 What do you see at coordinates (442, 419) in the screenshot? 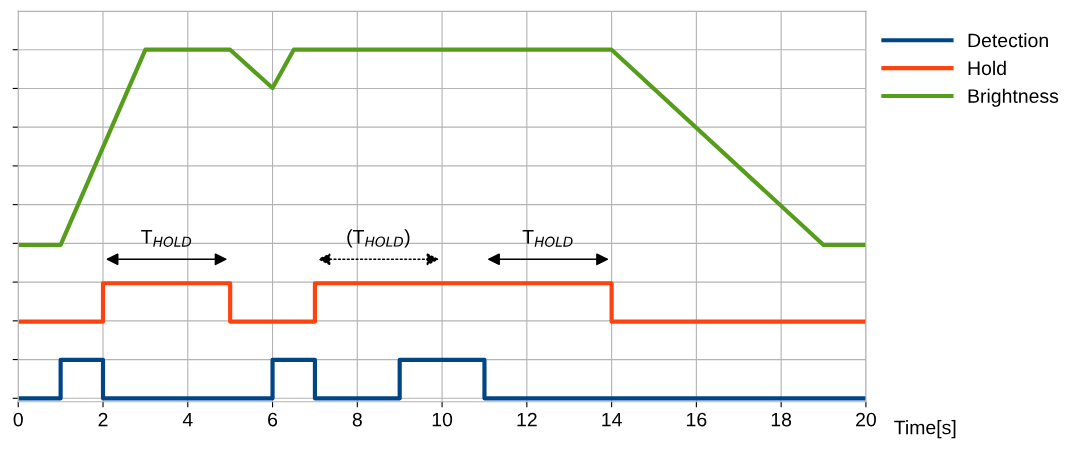
I see `x-tick-label: 10` at bounding box center [442, 419].